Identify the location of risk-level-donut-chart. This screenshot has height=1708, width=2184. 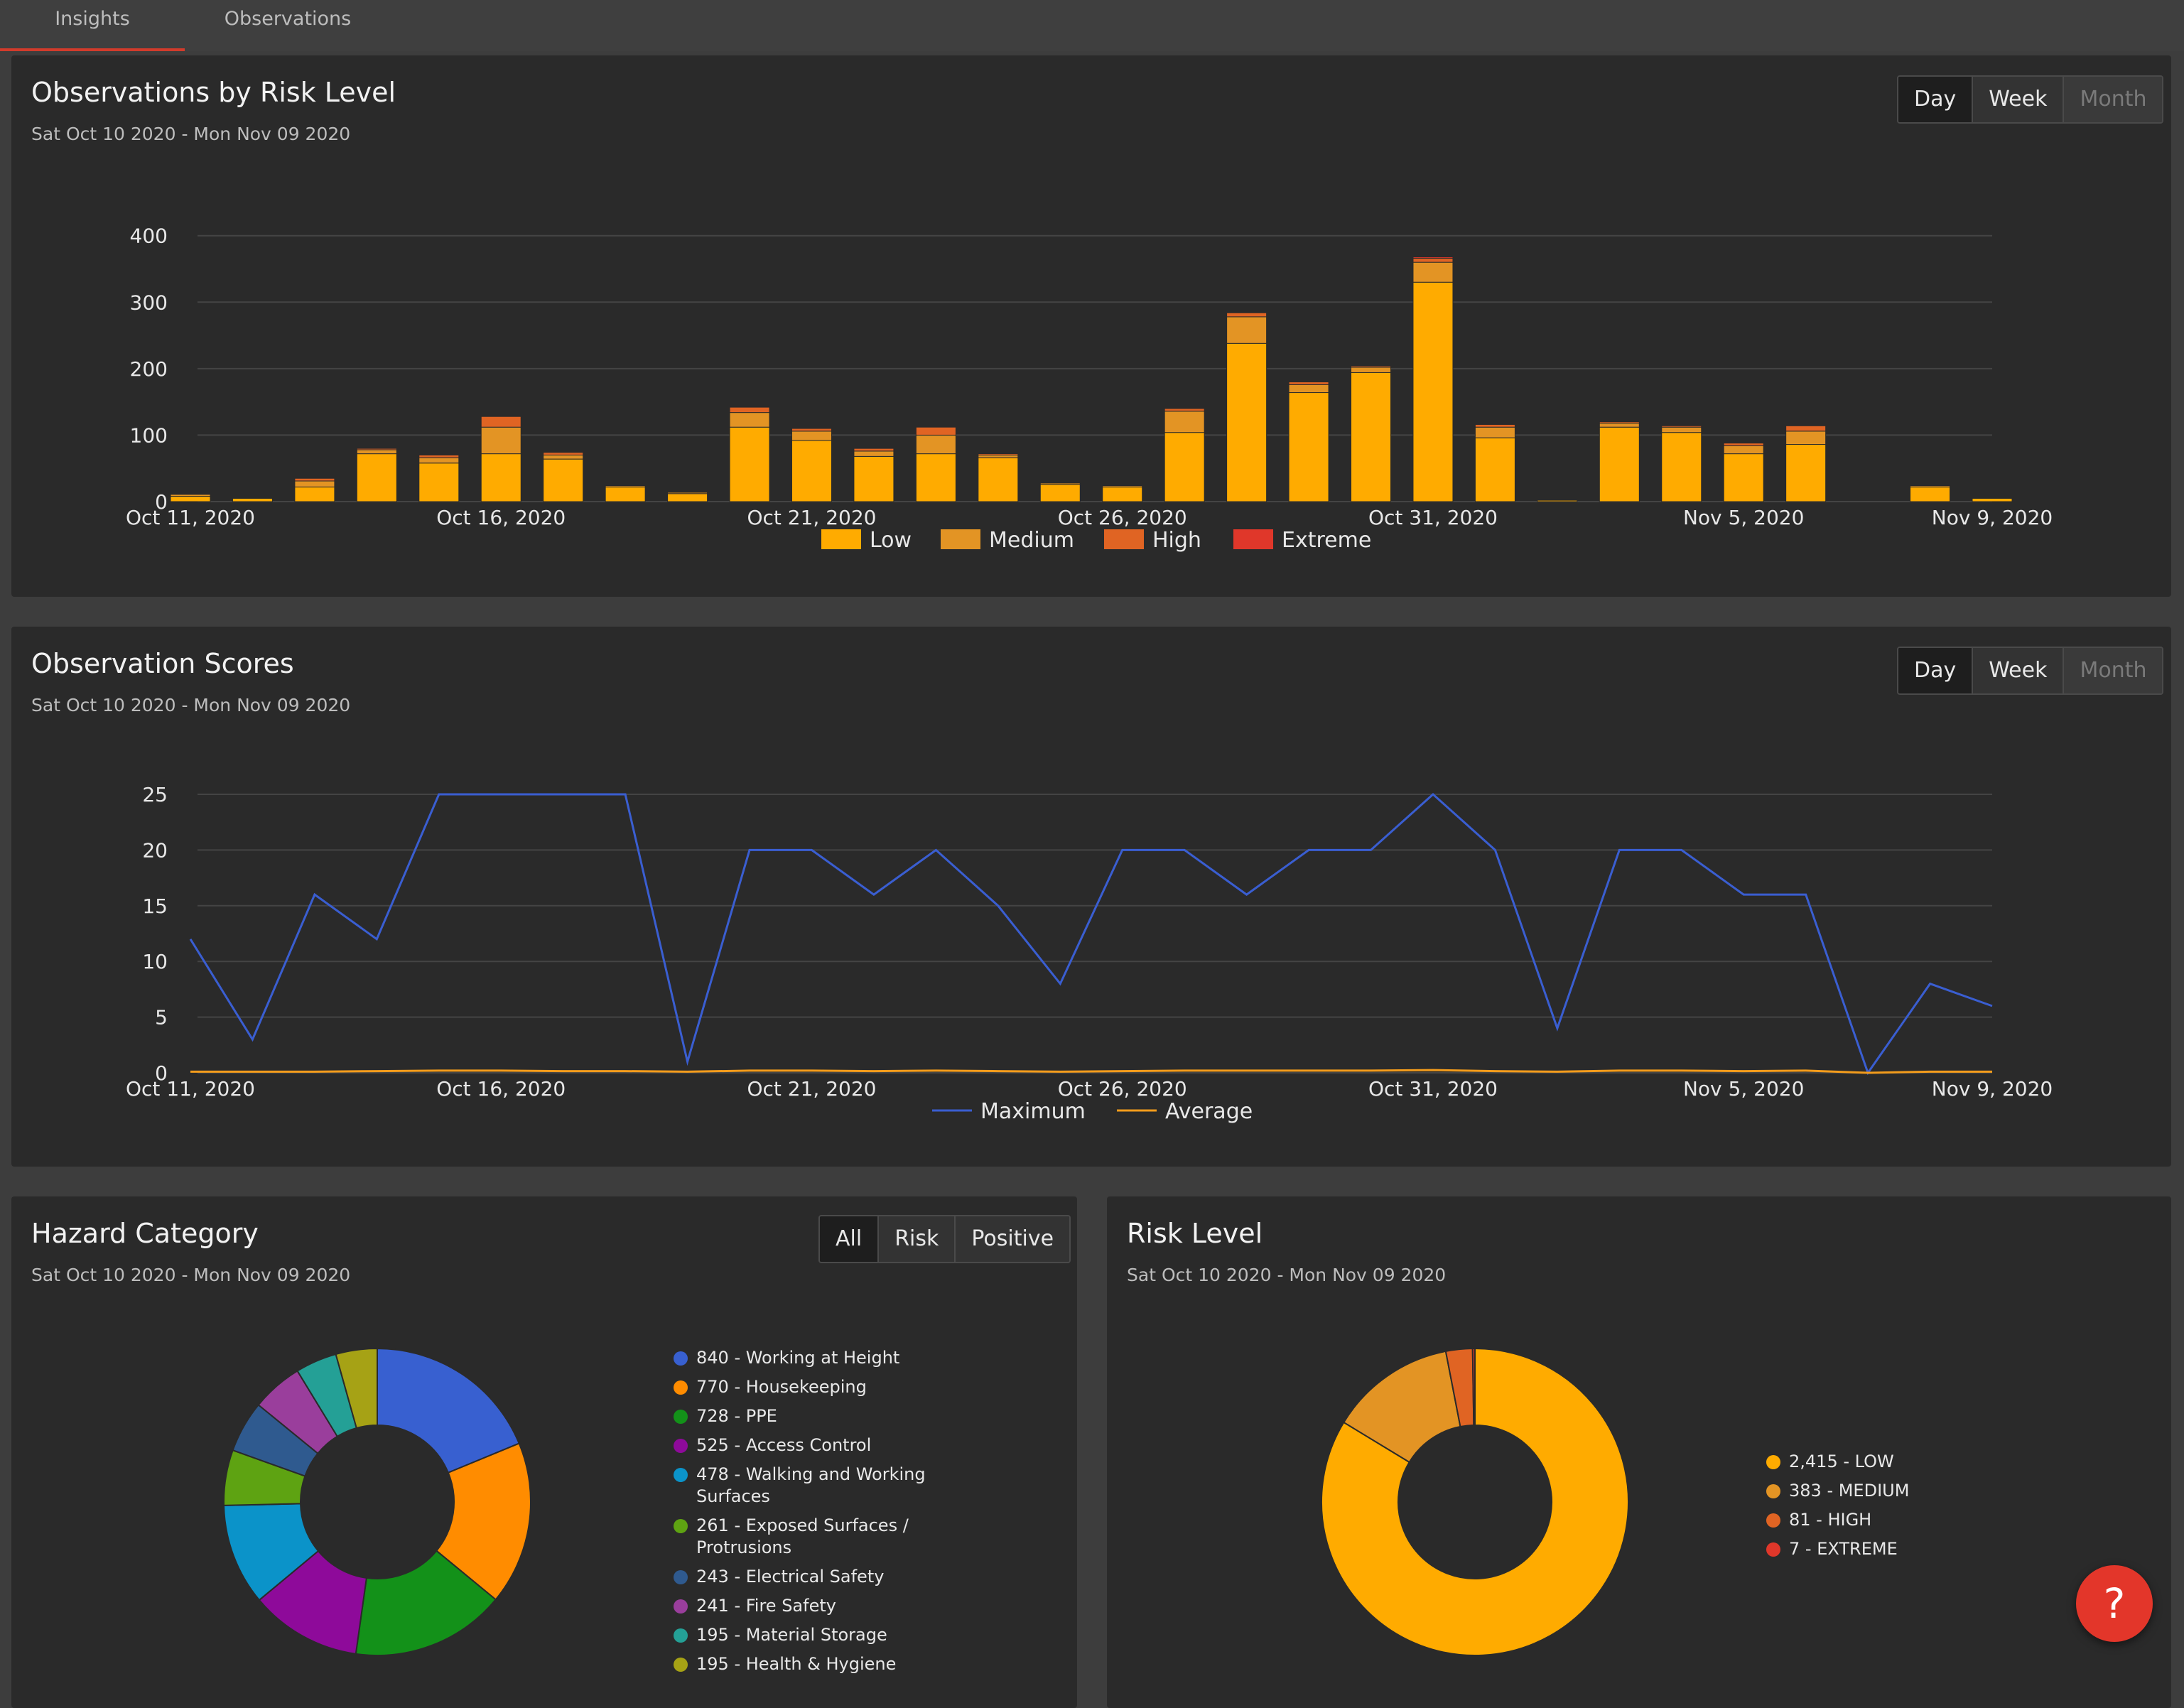
(1475, 1501).